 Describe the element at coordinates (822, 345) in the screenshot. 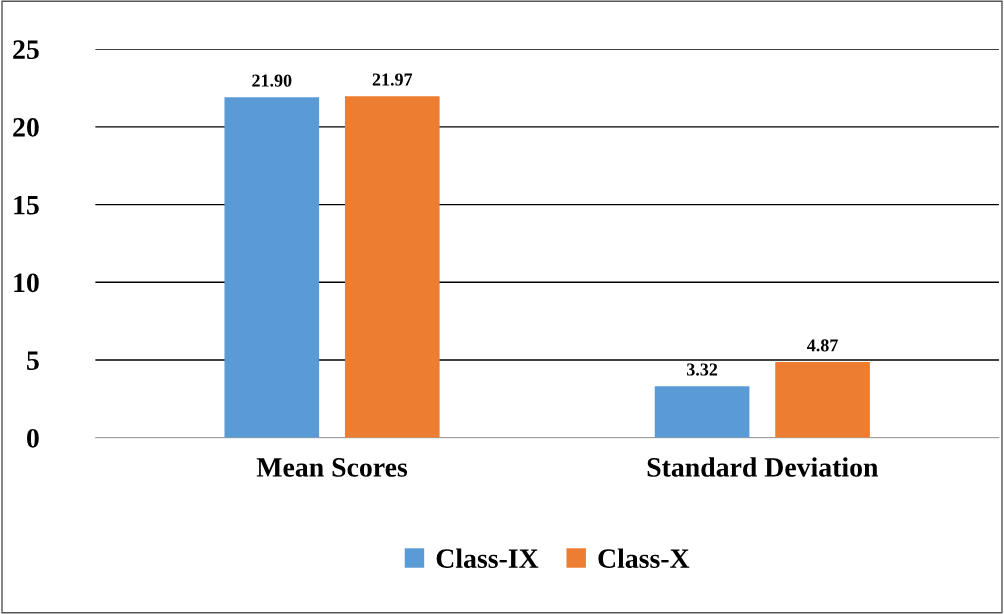

I see `data-label: 4.87` at that location.